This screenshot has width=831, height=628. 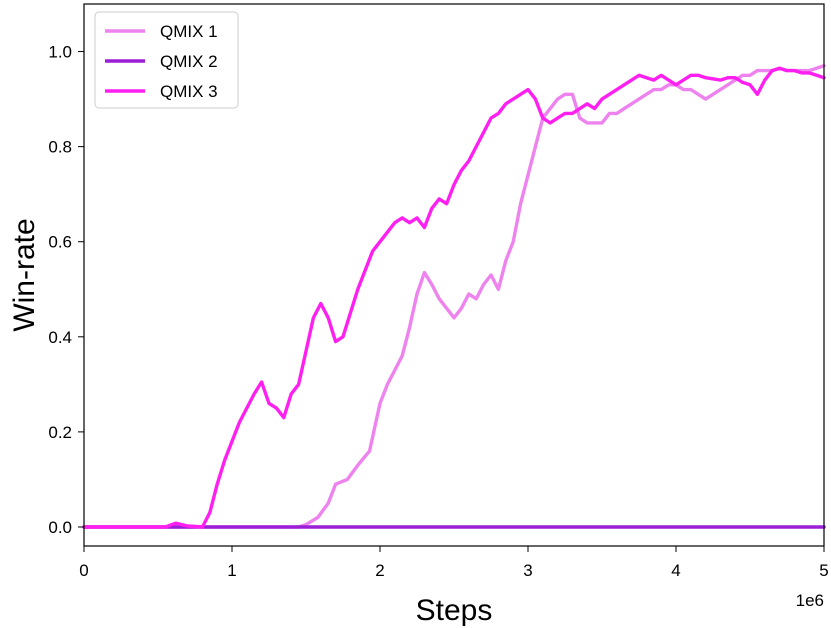 What do you see at coordinates (189, 61) in the screenshot?
I see `legend-label: QMIX 2` at bounding box center [189, 61].